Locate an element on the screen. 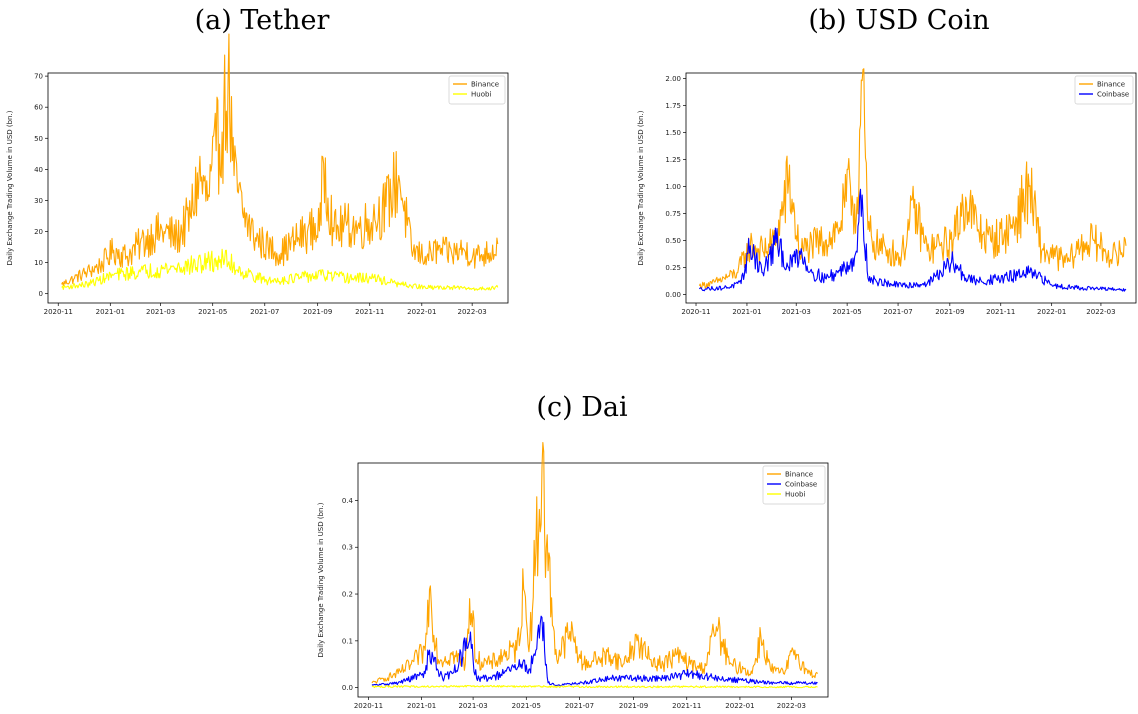 Image resolution: width=1138 pixels, height=714 pixels. y-tick-label: 10 is located at coordinates (38, 263).